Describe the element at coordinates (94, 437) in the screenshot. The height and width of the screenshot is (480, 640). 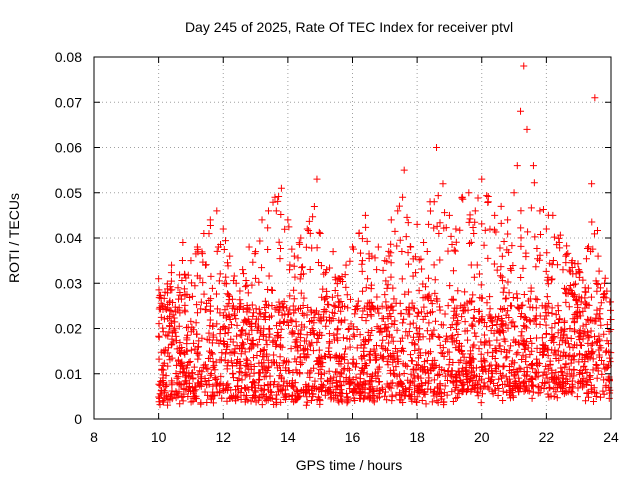
I see `x-tick-label: 8` at that location.